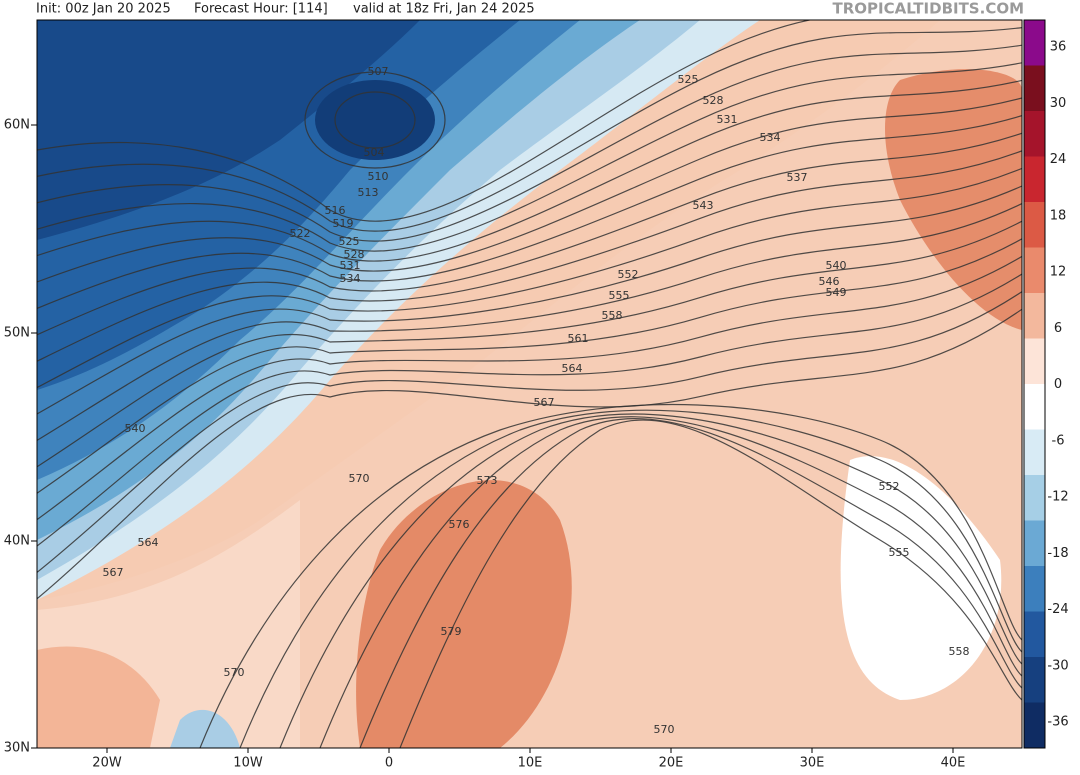  What do you see at coordinates (444, 9) in the screenshot?
I see `valid-text: valid at 18z Fri, Jan 24 2025` at bounding box center [444, 9].